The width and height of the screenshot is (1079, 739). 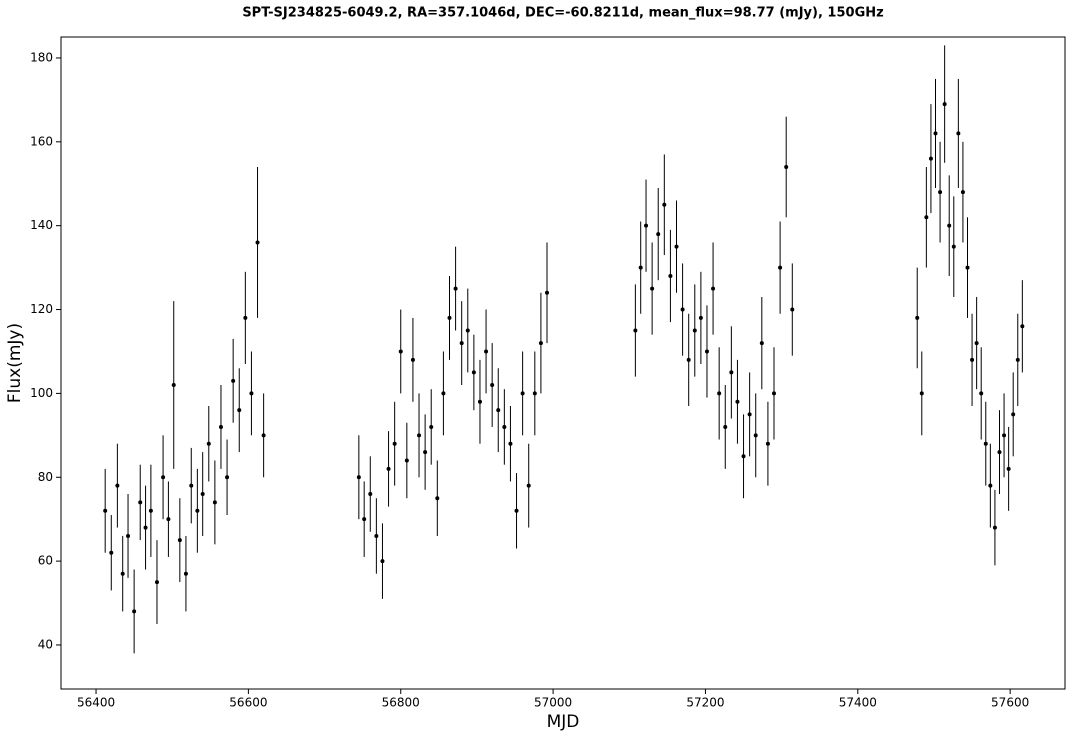 What do you see at coordinates (401, 703) in the screenshot?
I see `x-tick-label: 56800` at bounding box center [401, 703].